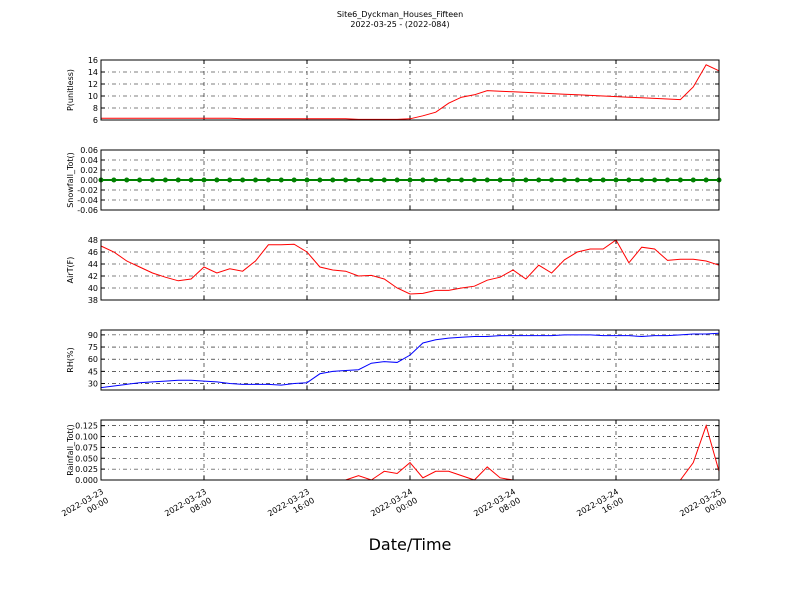 This screenshot has height=600, width=800. What do you see at coordinates (93, 252) in the screenshot?
I see `y-tick-label: 46` at bounding box center [93, 252].